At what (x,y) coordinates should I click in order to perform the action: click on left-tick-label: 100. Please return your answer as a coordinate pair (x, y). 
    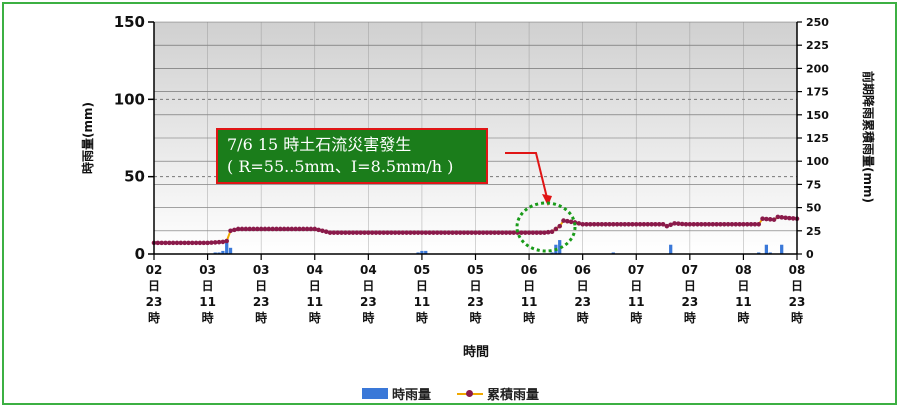
    Looking at the image, I should click on (129, 99).